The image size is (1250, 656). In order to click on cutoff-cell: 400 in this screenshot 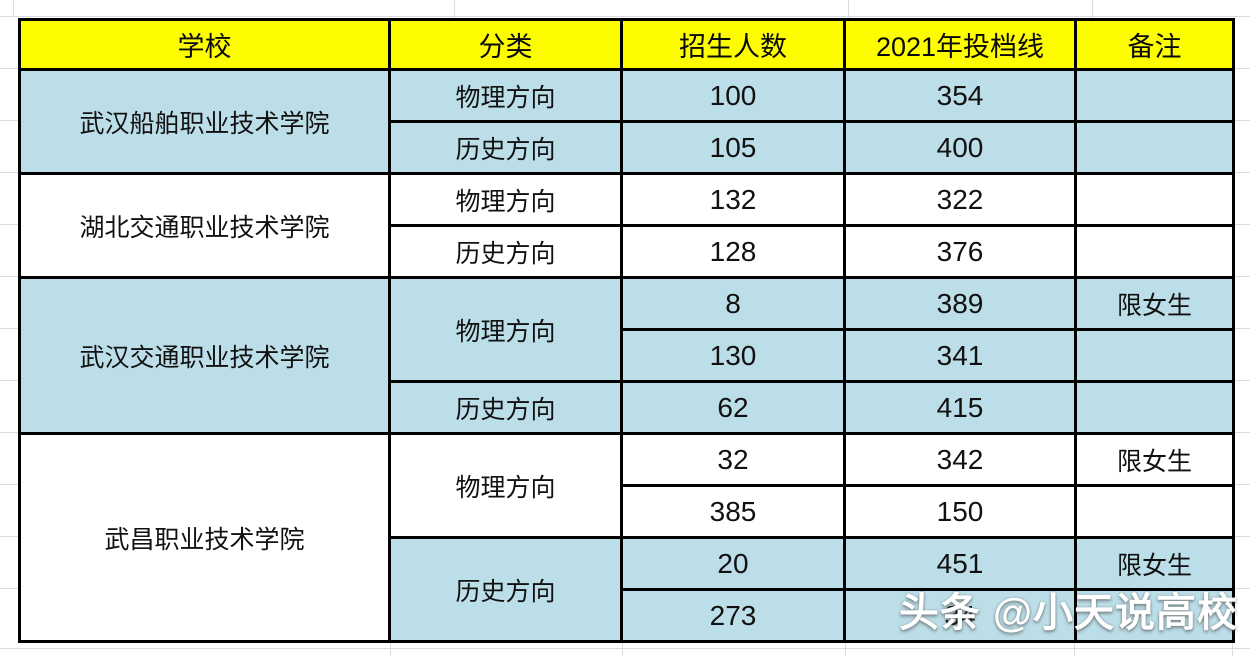, I will do `click(960, 147)`.